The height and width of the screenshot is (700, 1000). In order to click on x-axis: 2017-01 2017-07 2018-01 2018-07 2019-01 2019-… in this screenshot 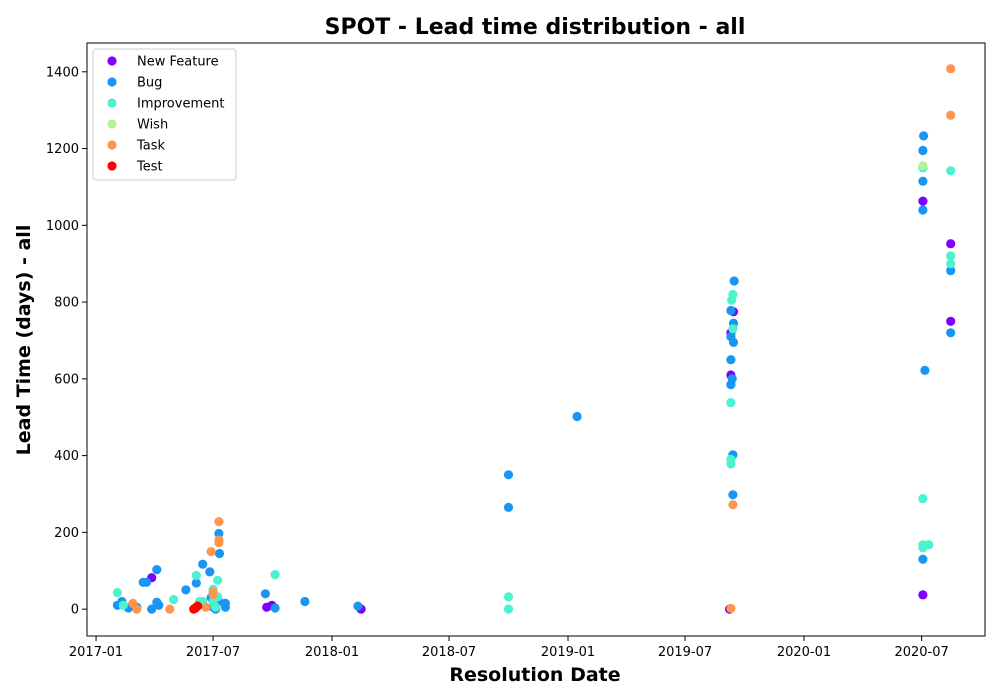, I will do `click(509, 648)`.